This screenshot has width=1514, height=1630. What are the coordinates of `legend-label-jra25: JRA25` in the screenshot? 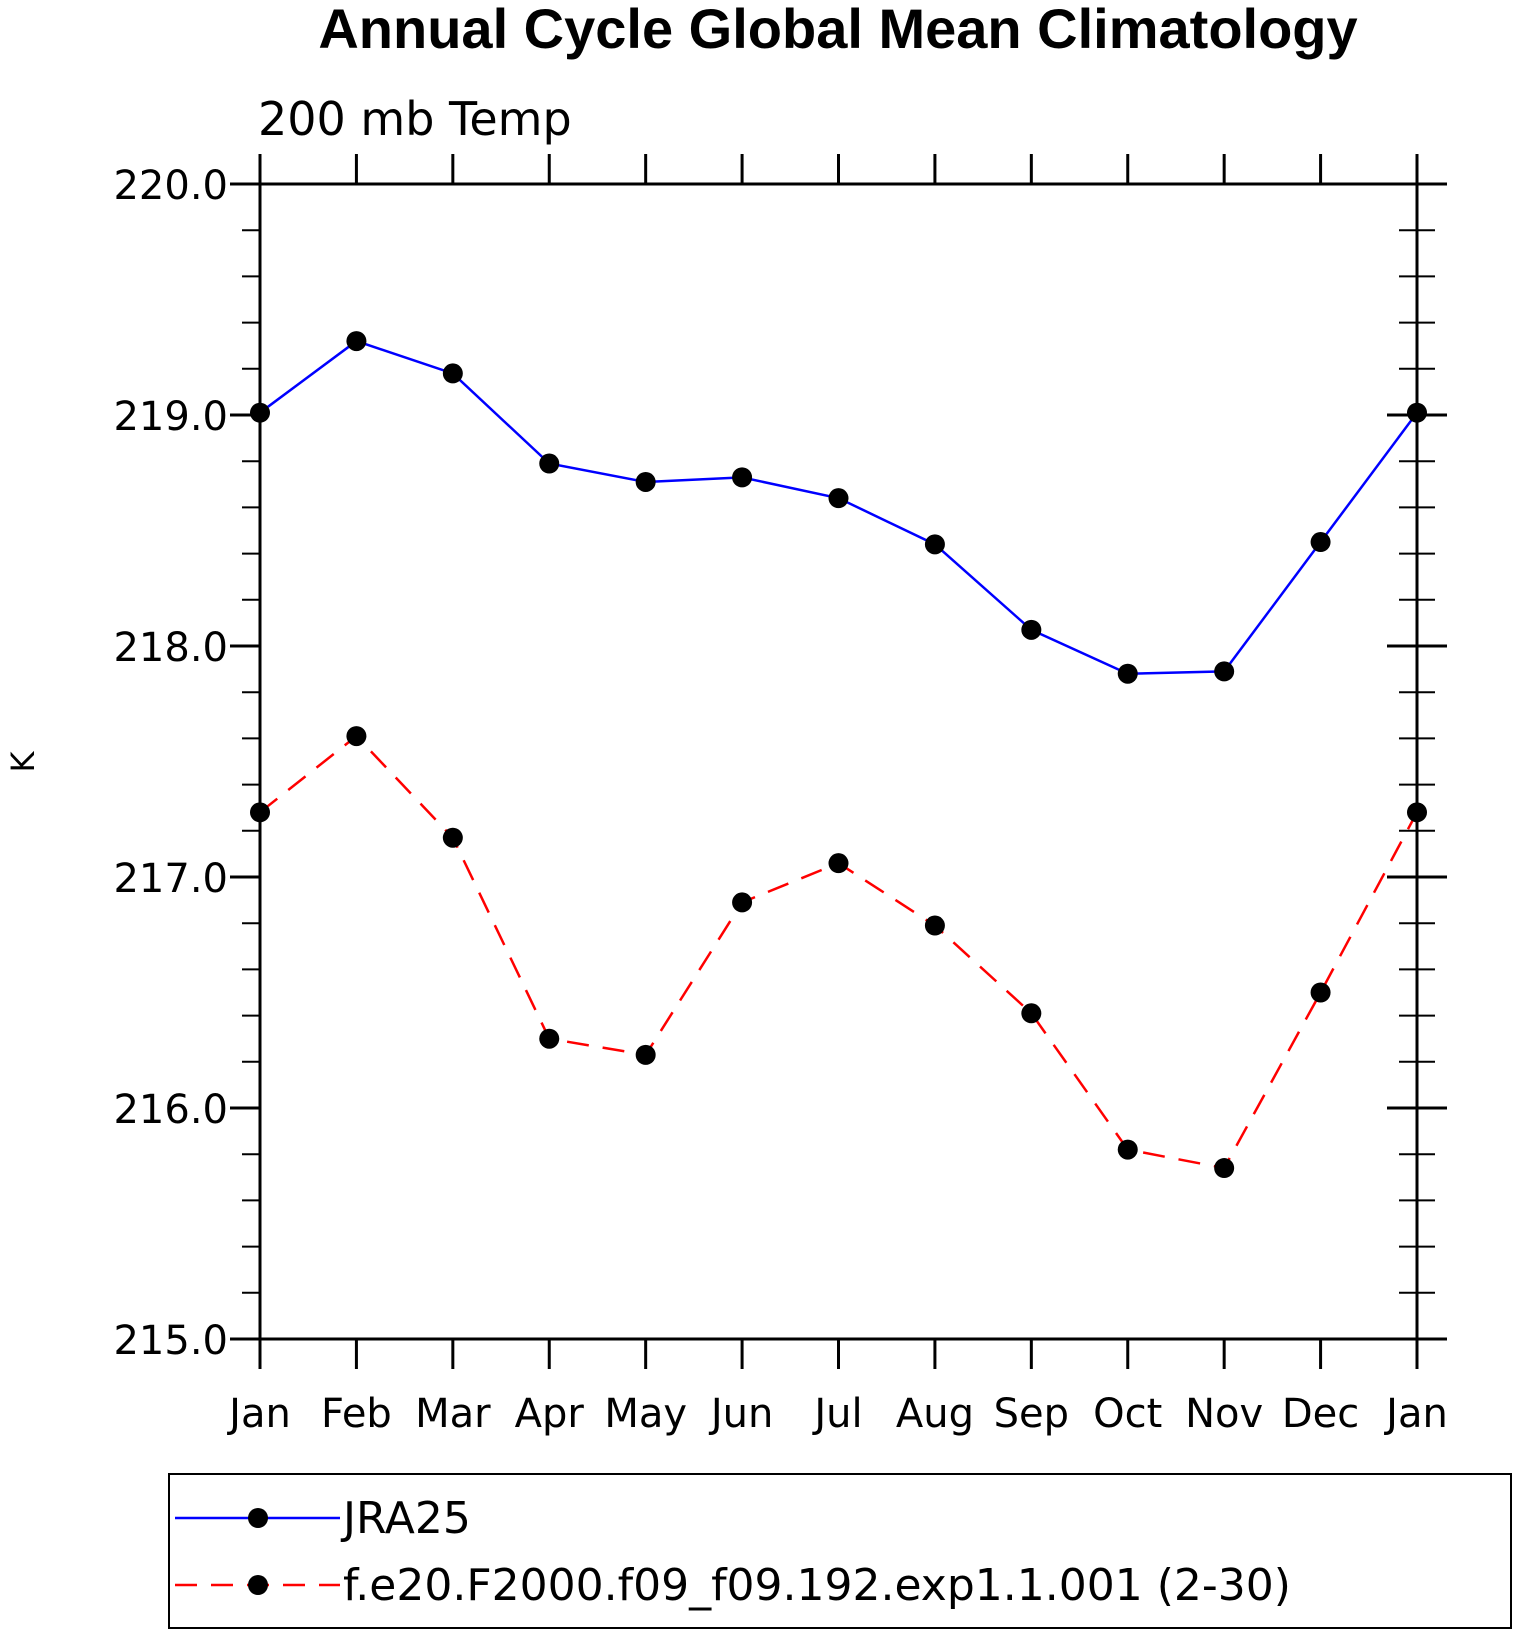 It's located at (405, 1518).